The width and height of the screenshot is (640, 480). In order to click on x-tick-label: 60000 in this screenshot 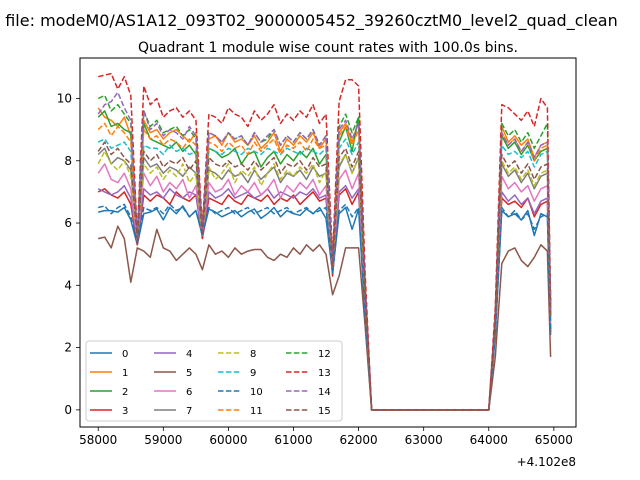, I will do `click(228, 440)`.